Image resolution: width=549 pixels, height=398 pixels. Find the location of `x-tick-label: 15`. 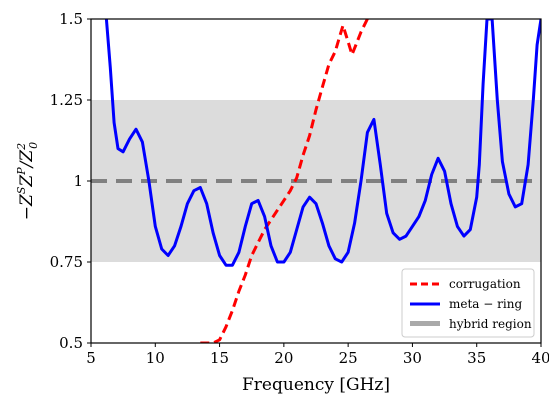

x-tick-label: 15 is located at coordinates (219, 358).